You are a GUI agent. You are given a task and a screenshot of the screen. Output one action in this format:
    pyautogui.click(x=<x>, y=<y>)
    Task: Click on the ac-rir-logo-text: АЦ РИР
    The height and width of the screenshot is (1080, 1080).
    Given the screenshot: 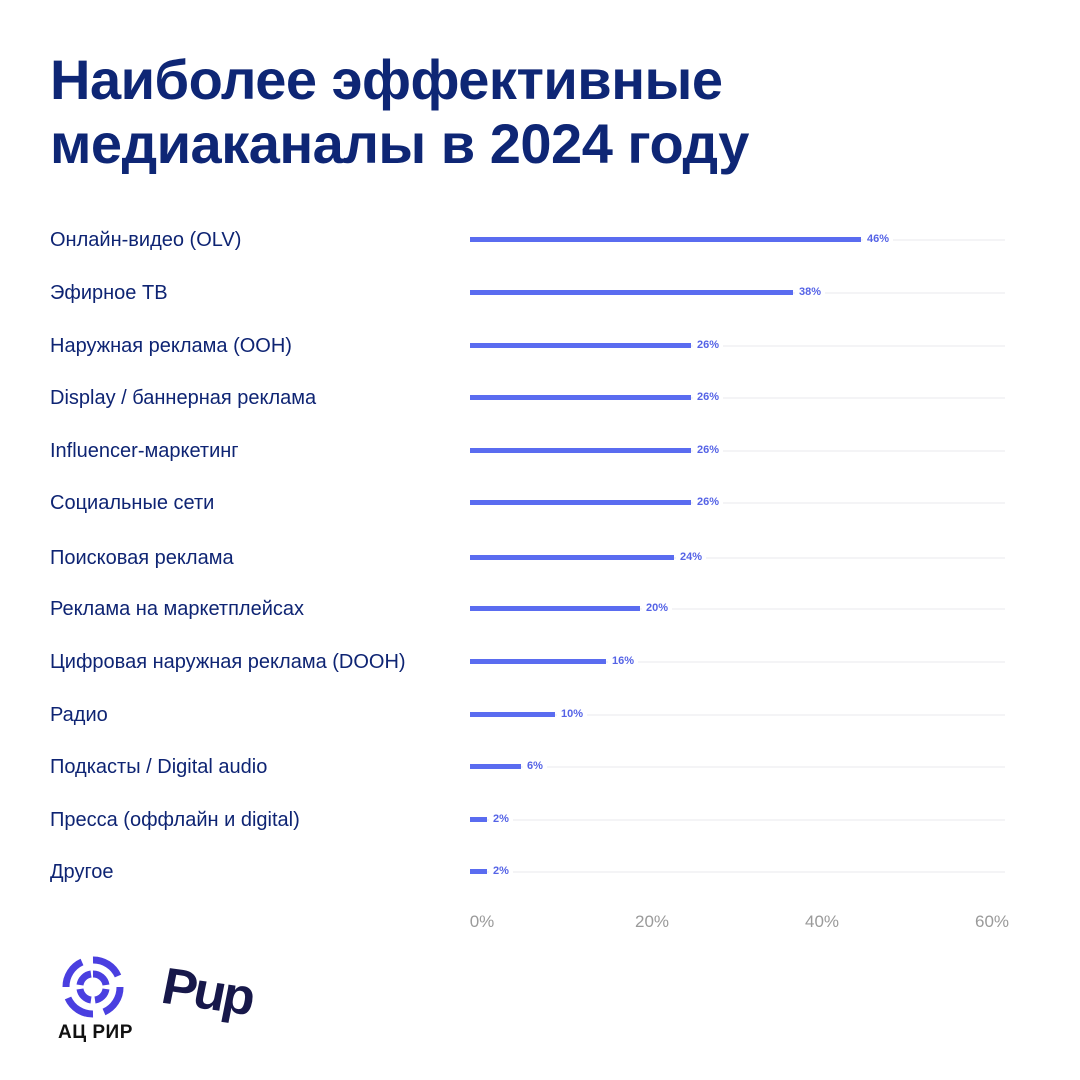 What is the action you would take?
    pyautogui.click(x=95, y=1032)
    